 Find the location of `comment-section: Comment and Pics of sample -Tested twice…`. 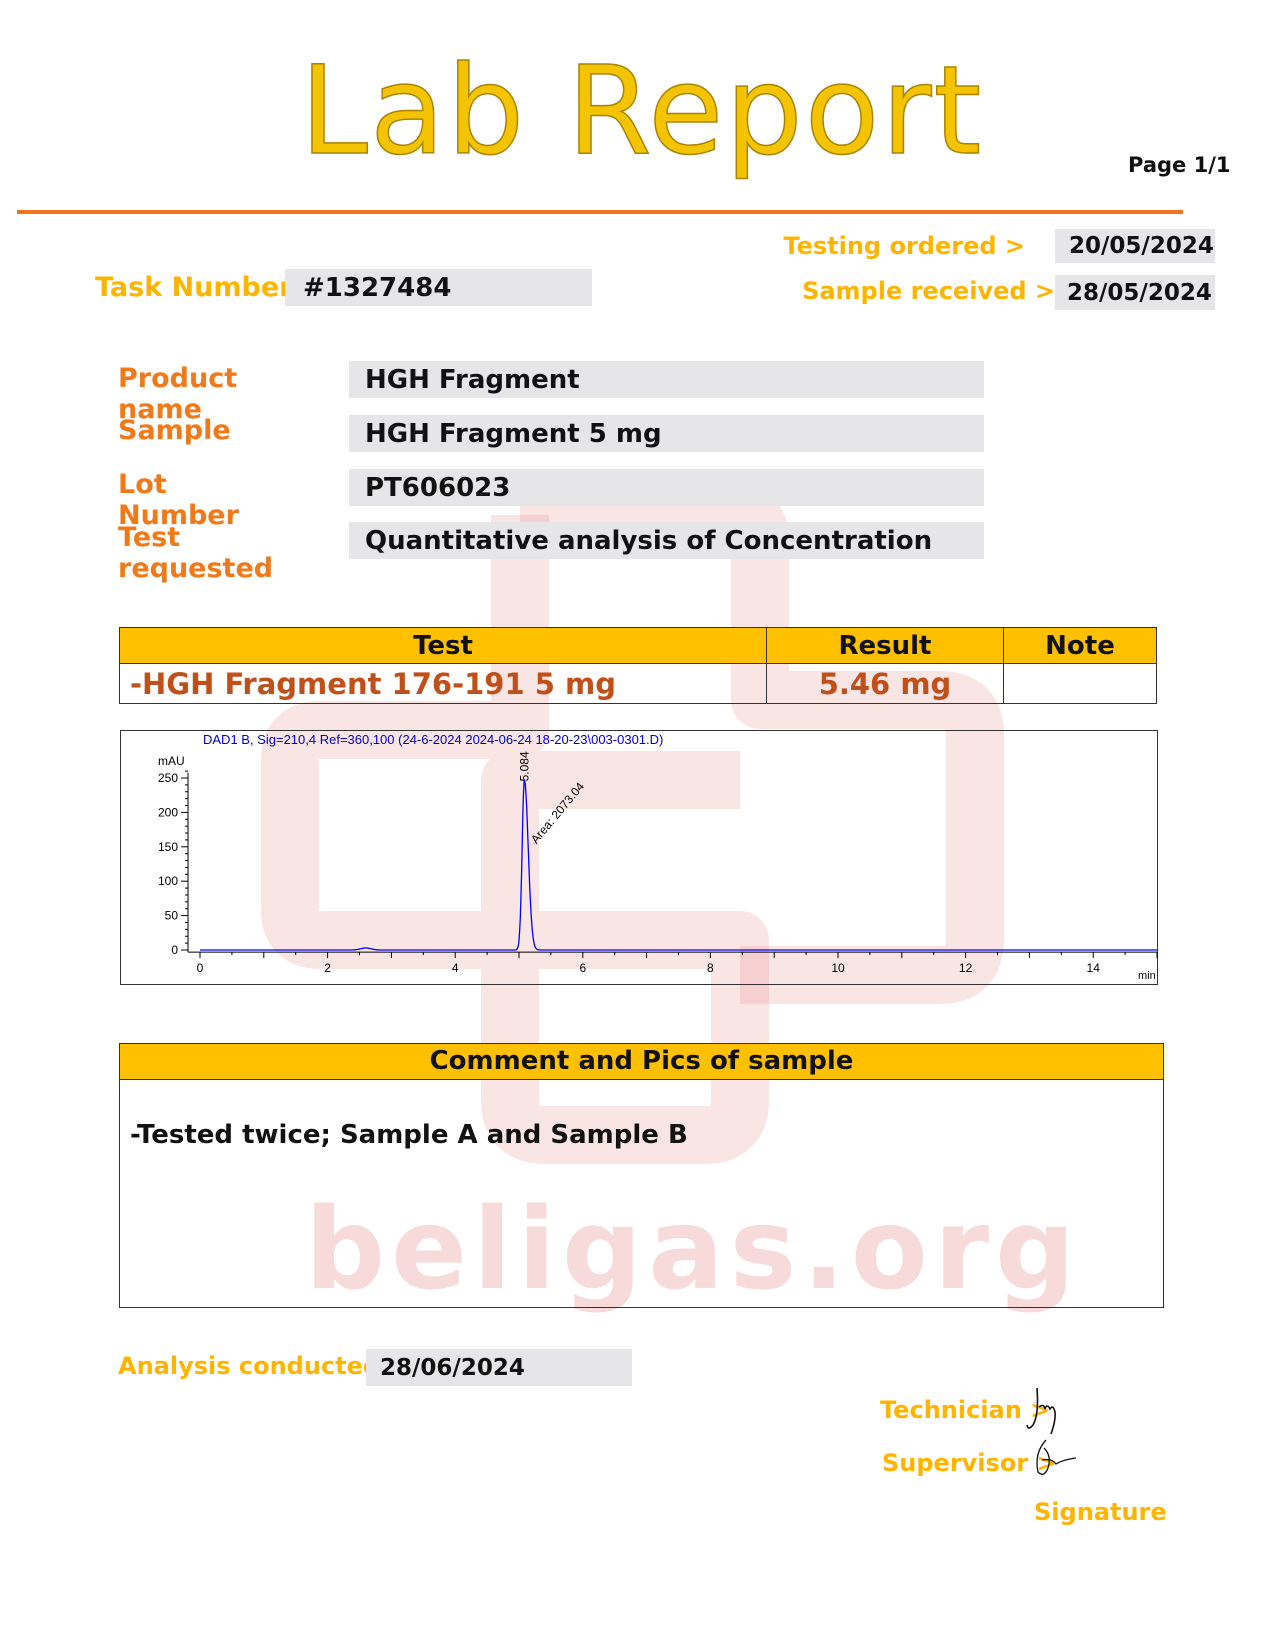

comment-section: Comment and Pics of sample -Tested twice… is located at coordinates (641, 1175).